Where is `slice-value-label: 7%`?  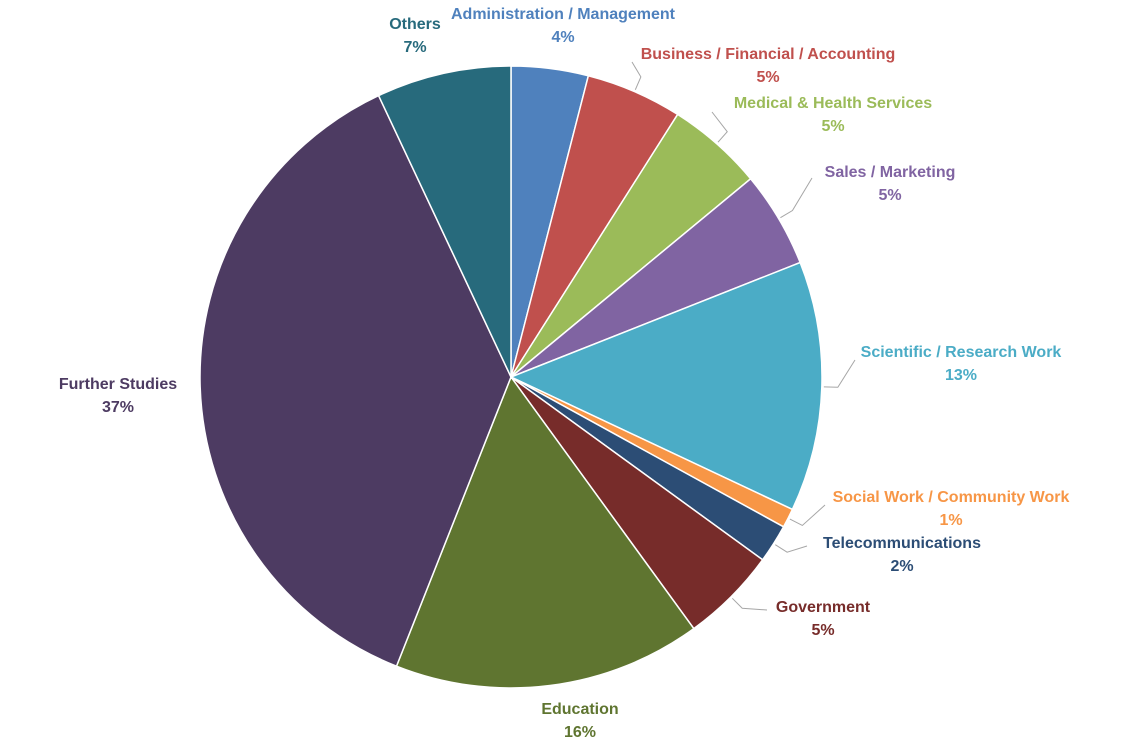
slice-value-label: 7% is located at coordinates (414, 47).